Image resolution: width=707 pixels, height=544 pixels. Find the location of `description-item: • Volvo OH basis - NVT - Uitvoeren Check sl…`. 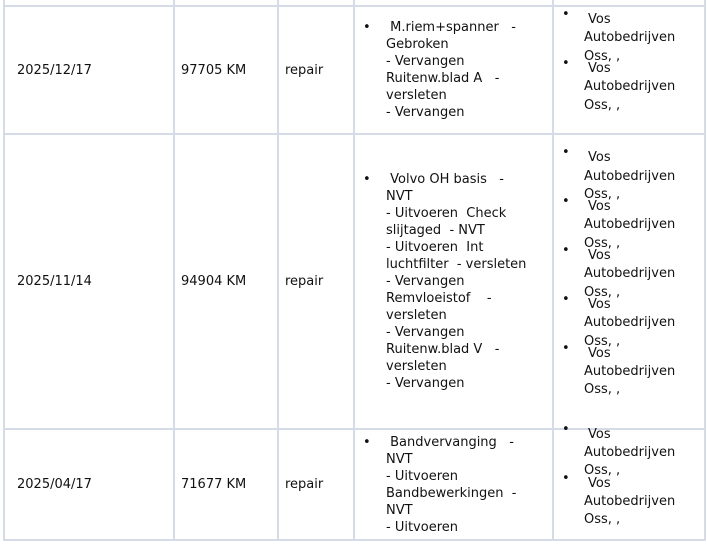

description-item: • Volvo OH basis - NVT - Uitvoeren Check sl… is located at coordinates (453, 281).